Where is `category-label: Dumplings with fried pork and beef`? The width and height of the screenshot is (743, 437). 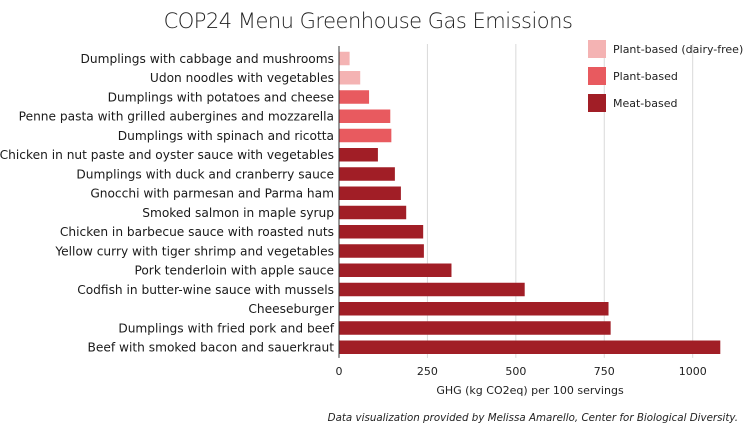 category-label: Dumplings with fried pork and beef is located at coordinates (226, 328).